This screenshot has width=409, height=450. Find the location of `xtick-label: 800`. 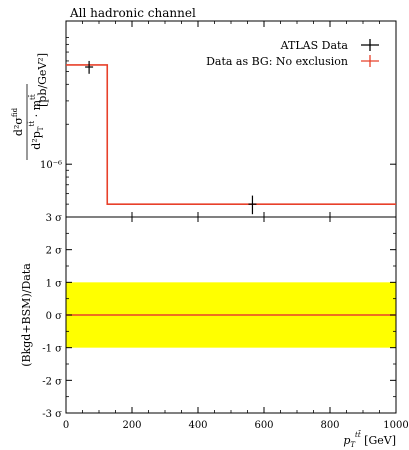

xtick-label: 800 is located at coordinates (329, 425).